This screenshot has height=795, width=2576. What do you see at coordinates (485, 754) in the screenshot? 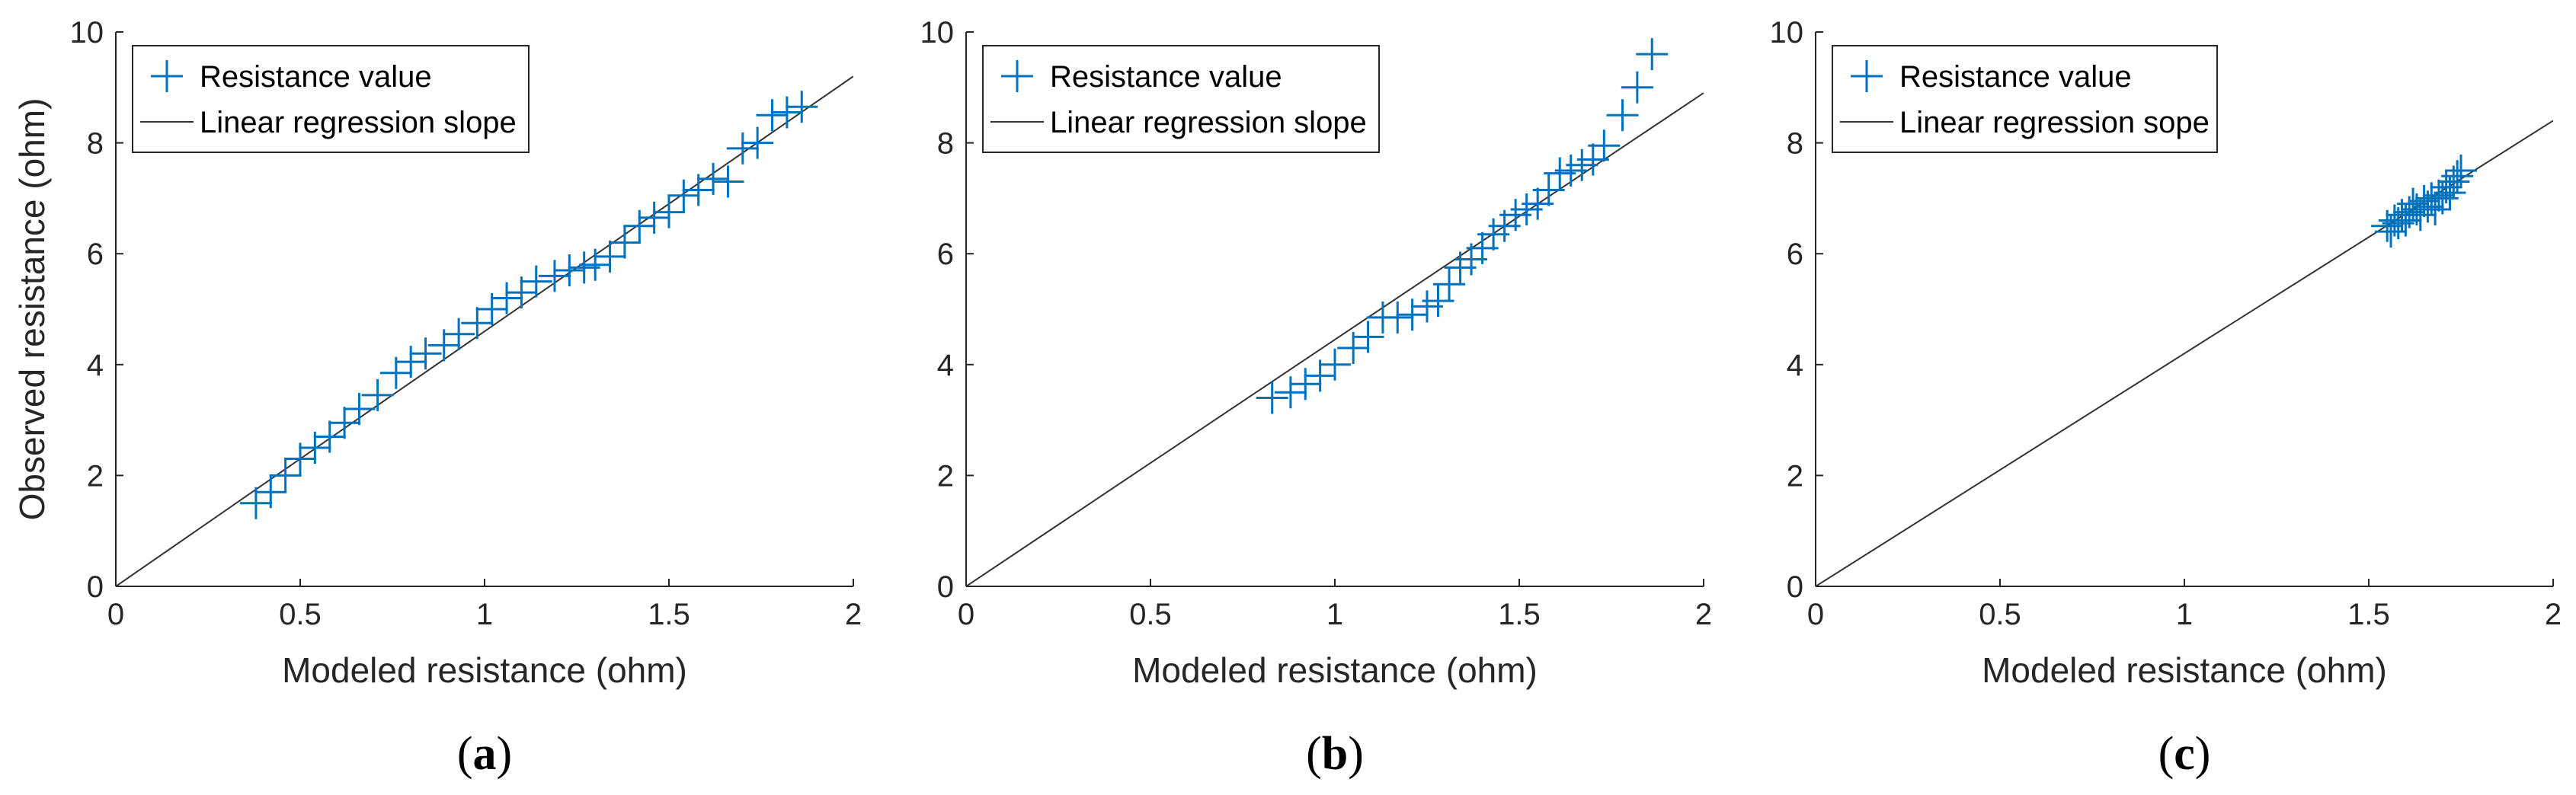
I see `panel-label-part: a` at bounding box center [485, 754].